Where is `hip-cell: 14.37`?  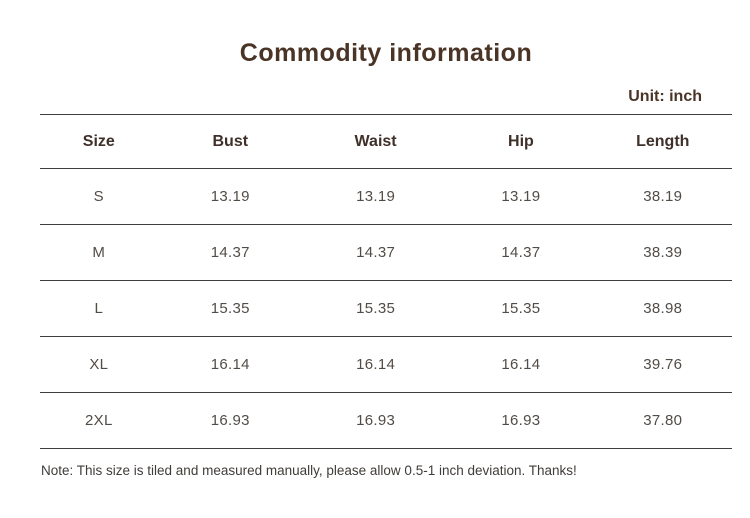 hip-cell: 14.37 is located at coordinates (521, 252).